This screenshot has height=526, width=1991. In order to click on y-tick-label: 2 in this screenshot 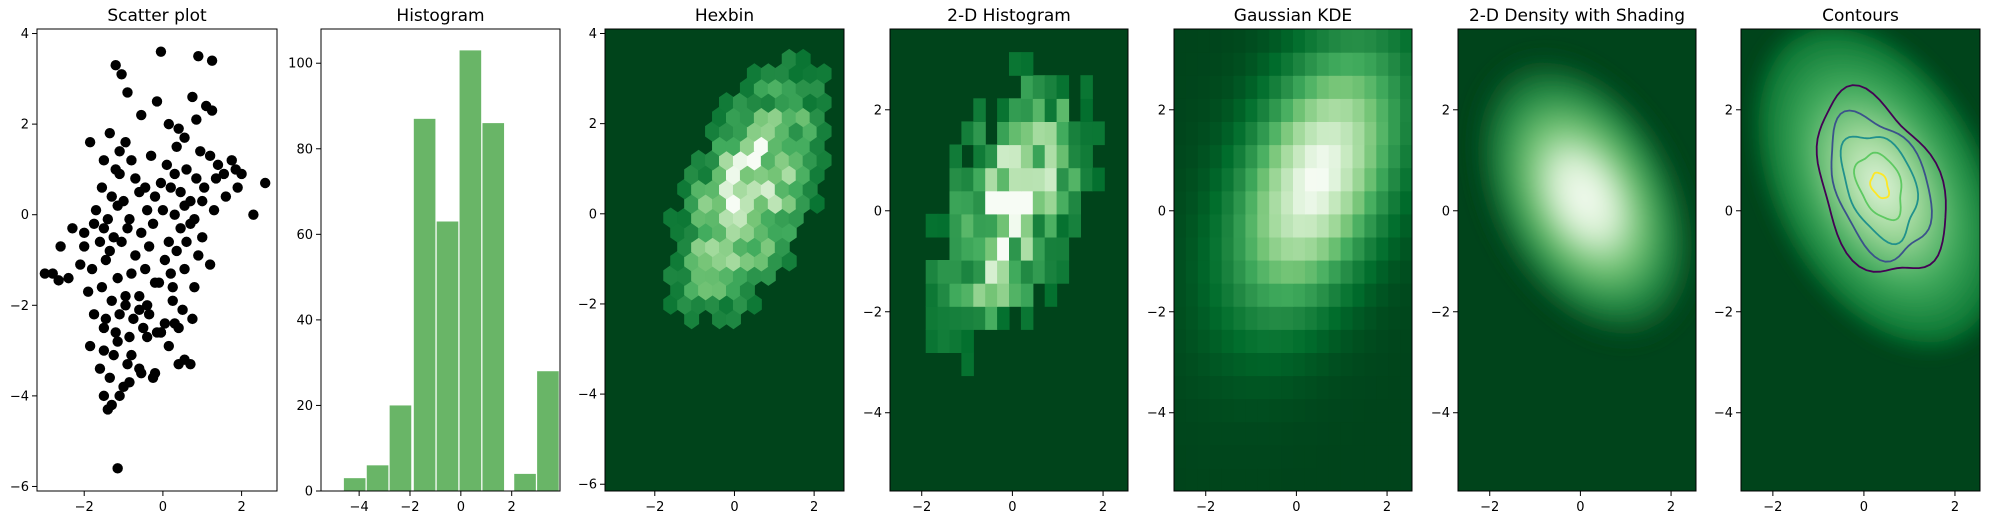, I will do `click(1446, 110)`.